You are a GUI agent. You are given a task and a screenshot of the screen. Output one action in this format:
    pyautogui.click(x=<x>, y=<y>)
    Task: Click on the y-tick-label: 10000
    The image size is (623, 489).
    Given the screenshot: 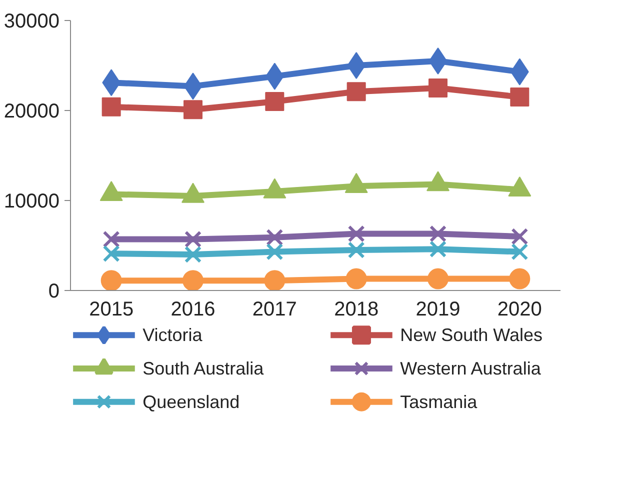 What is the action you would take?
    pyautogui.click(x=32, y=201)
    